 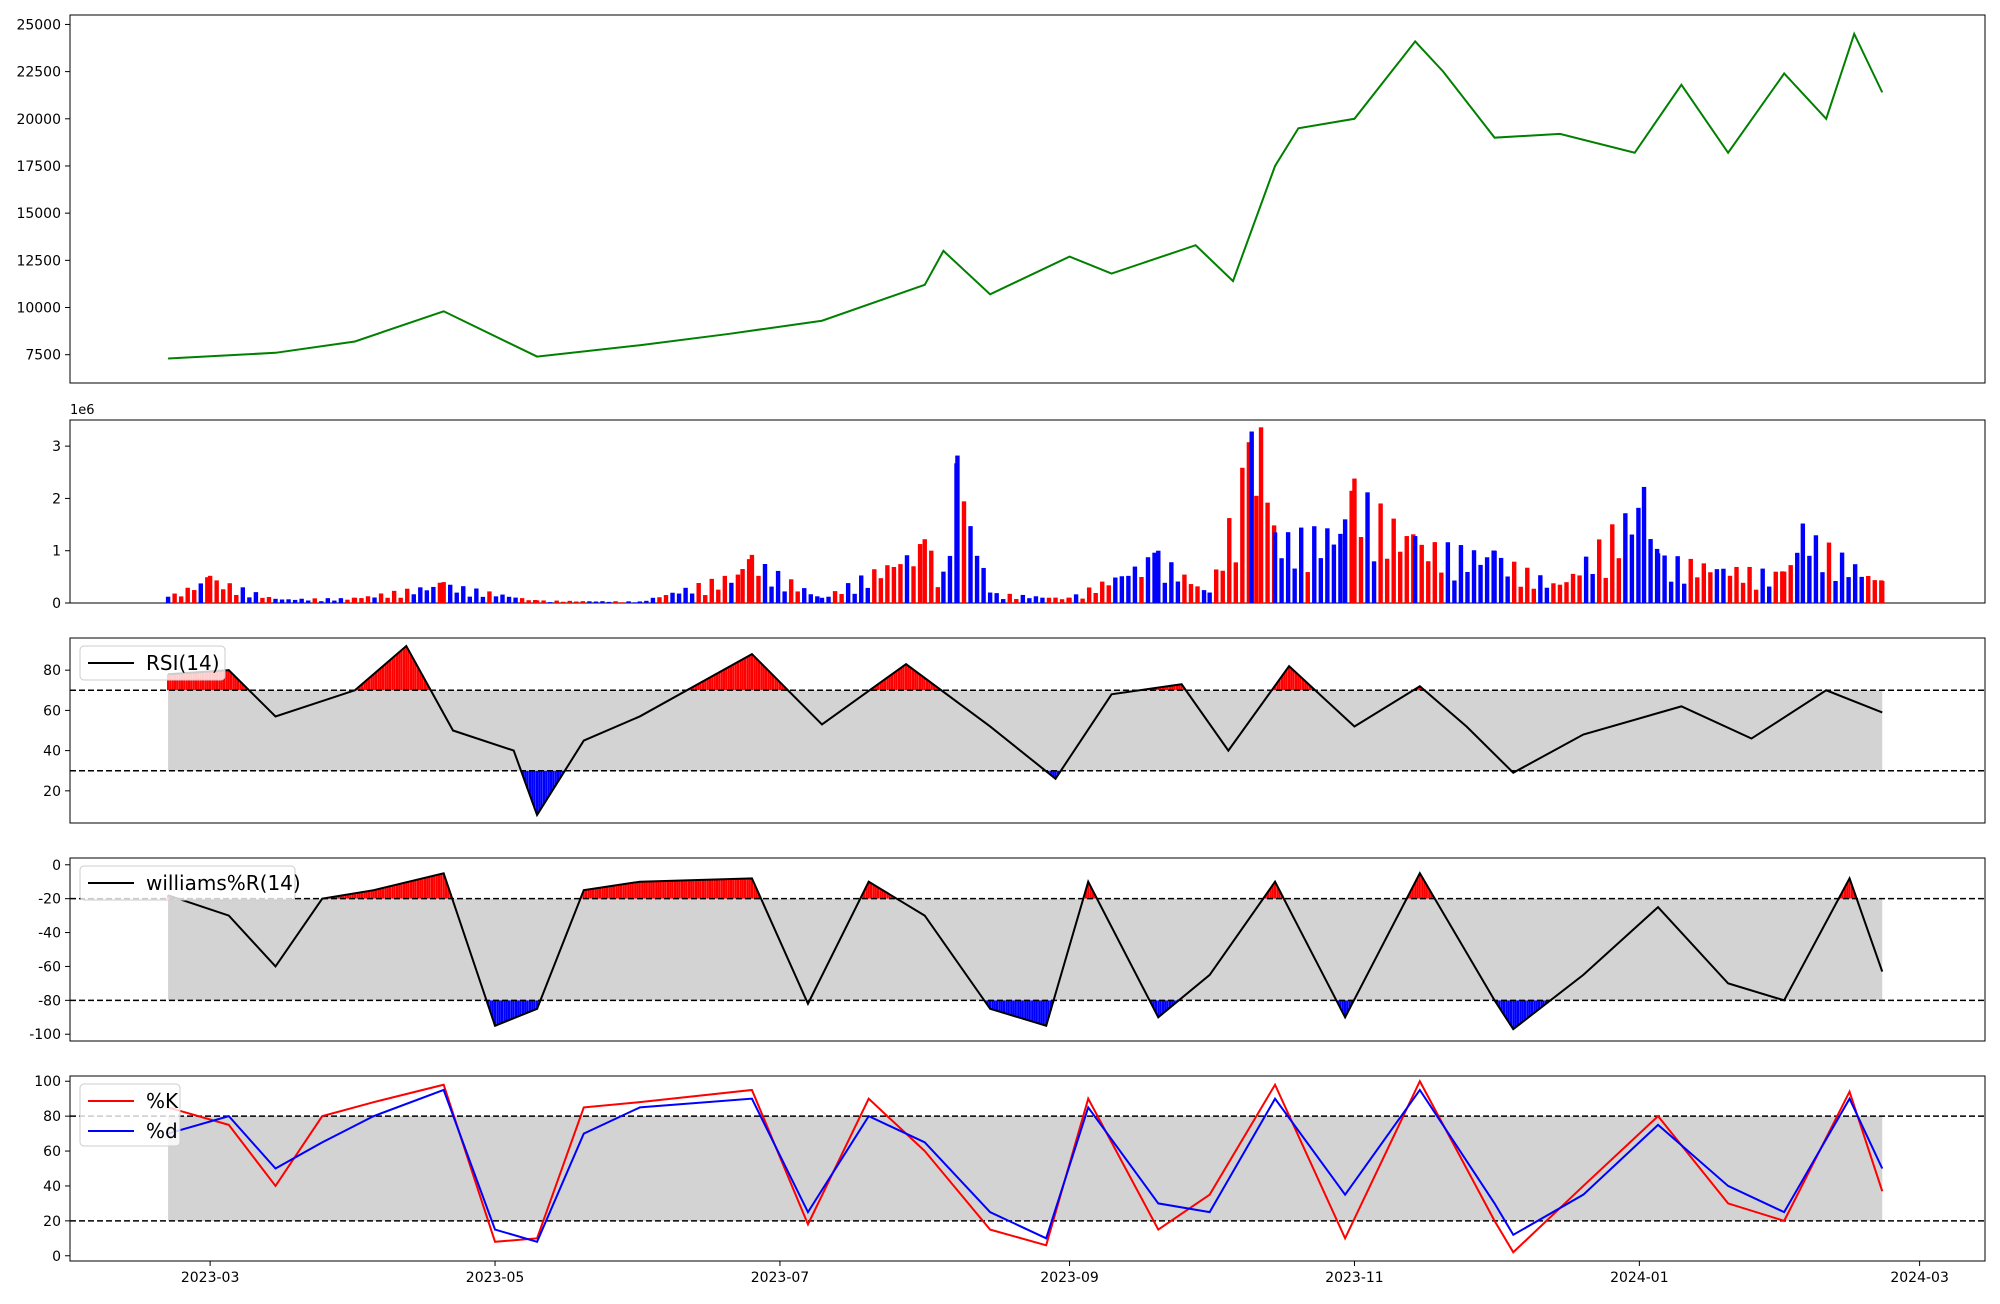 I want to click on volume-ytick-label: 1, so click(x=56, y=552).